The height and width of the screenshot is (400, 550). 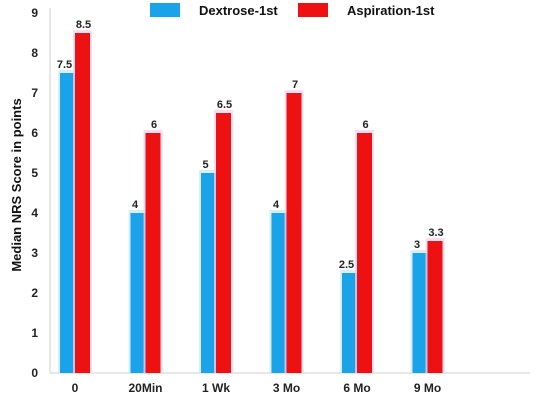 I want to click on y-tick-label: 7, so click(x=34, y=93).